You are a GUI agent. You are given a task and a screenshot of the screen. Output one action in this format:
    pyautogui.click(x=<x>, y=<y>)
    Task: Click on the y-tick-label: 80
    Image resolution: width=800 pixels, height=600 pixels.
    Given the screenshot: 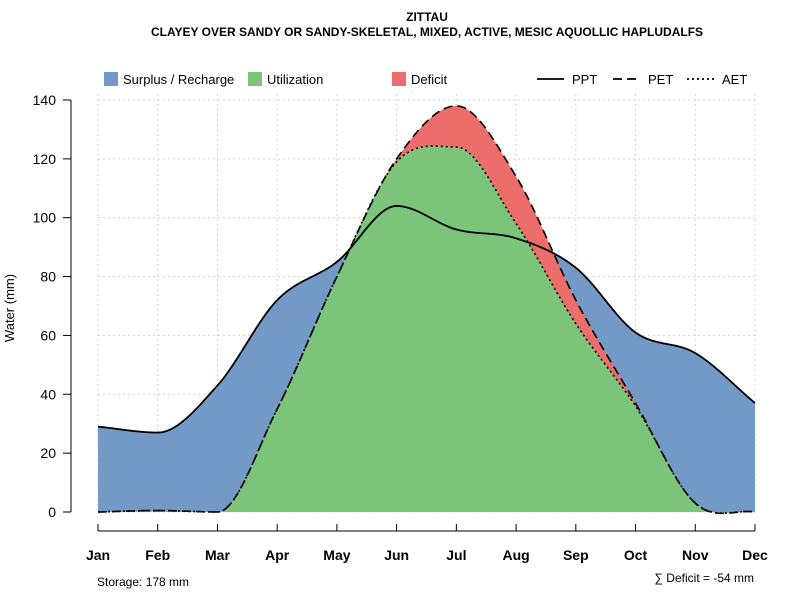 What is the action you would take?
    pyautogui.click(x=48, y=277)
    